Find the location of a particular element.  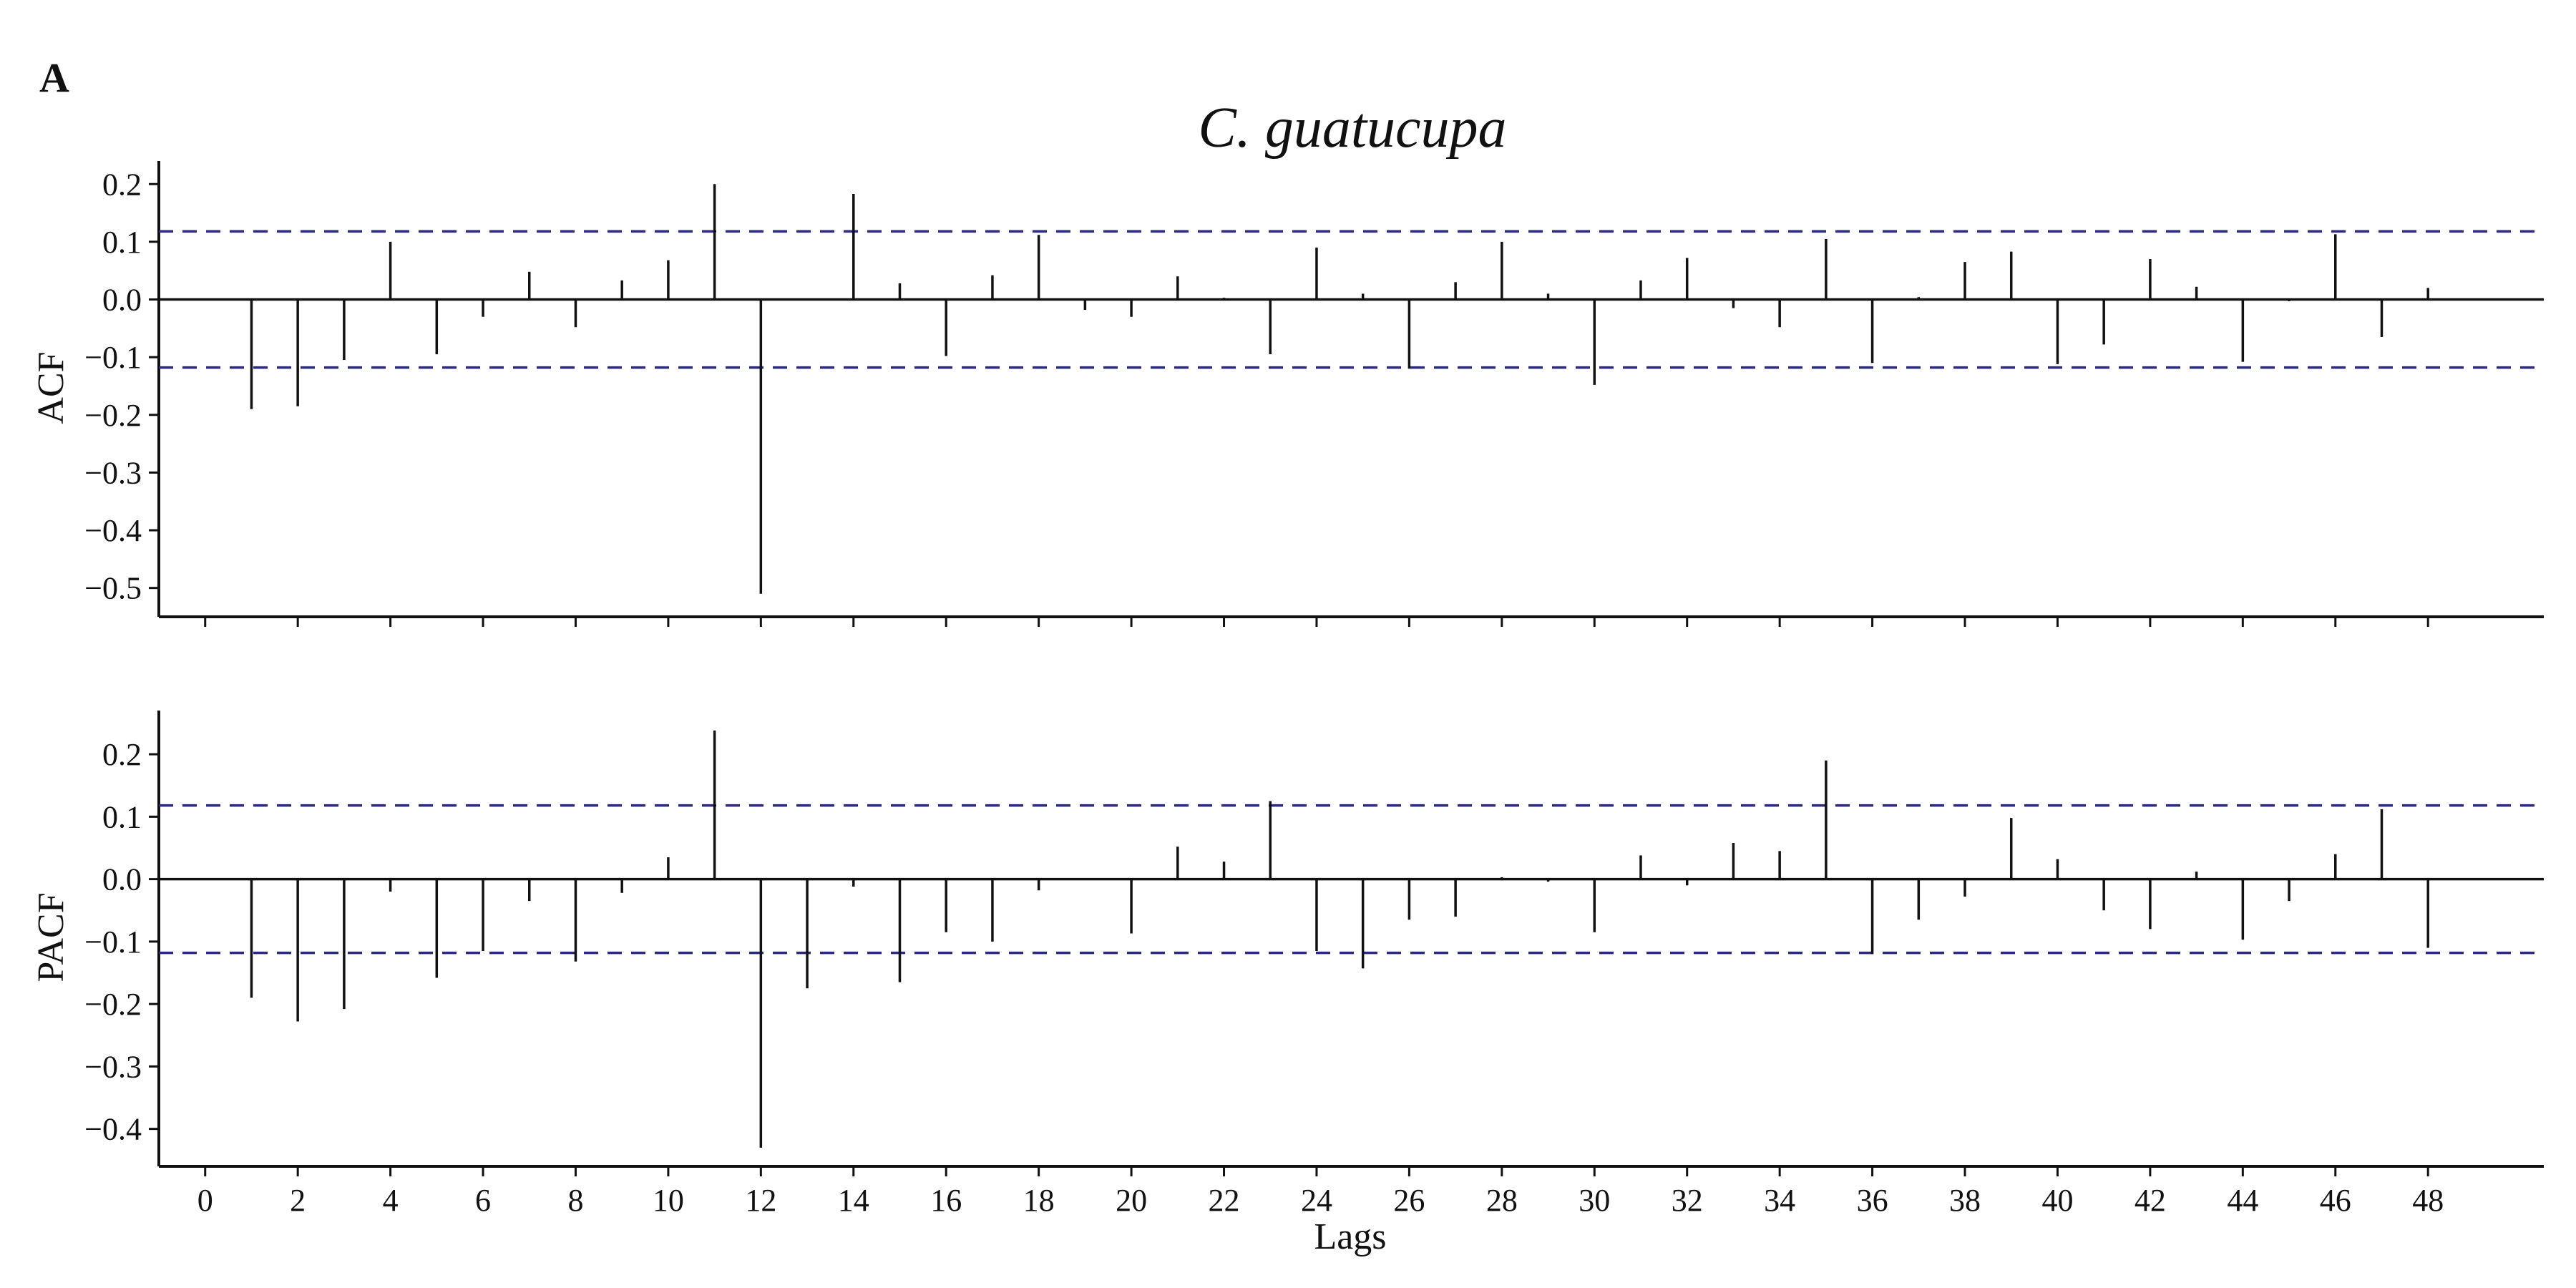

acf-y-tick-label: 0.2 is located at coordinates (122, 184).